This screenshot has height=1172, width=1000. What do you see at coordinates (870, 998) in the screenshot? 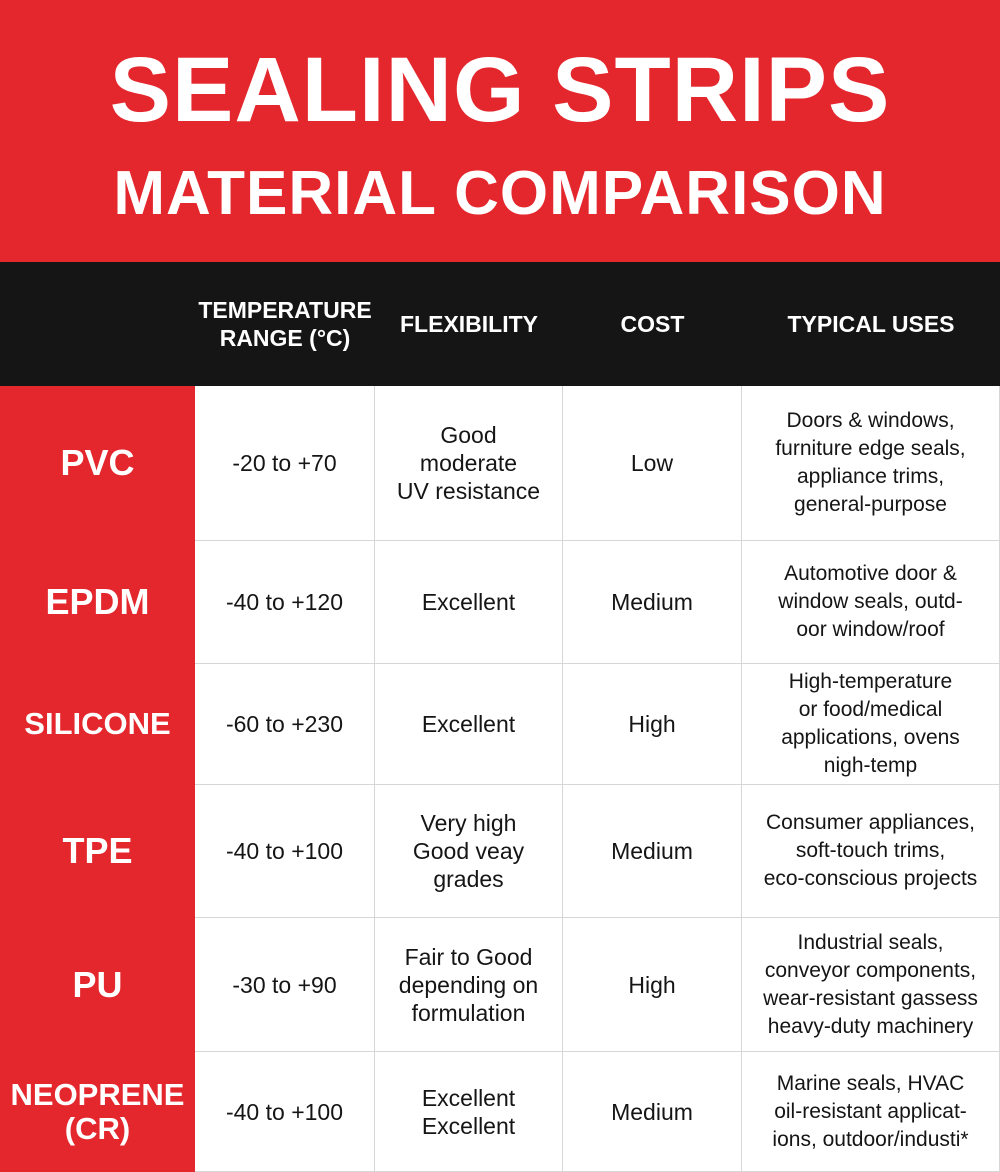
I see `cell-line: wear-resistant gassess` at bounding box center [870, 998].